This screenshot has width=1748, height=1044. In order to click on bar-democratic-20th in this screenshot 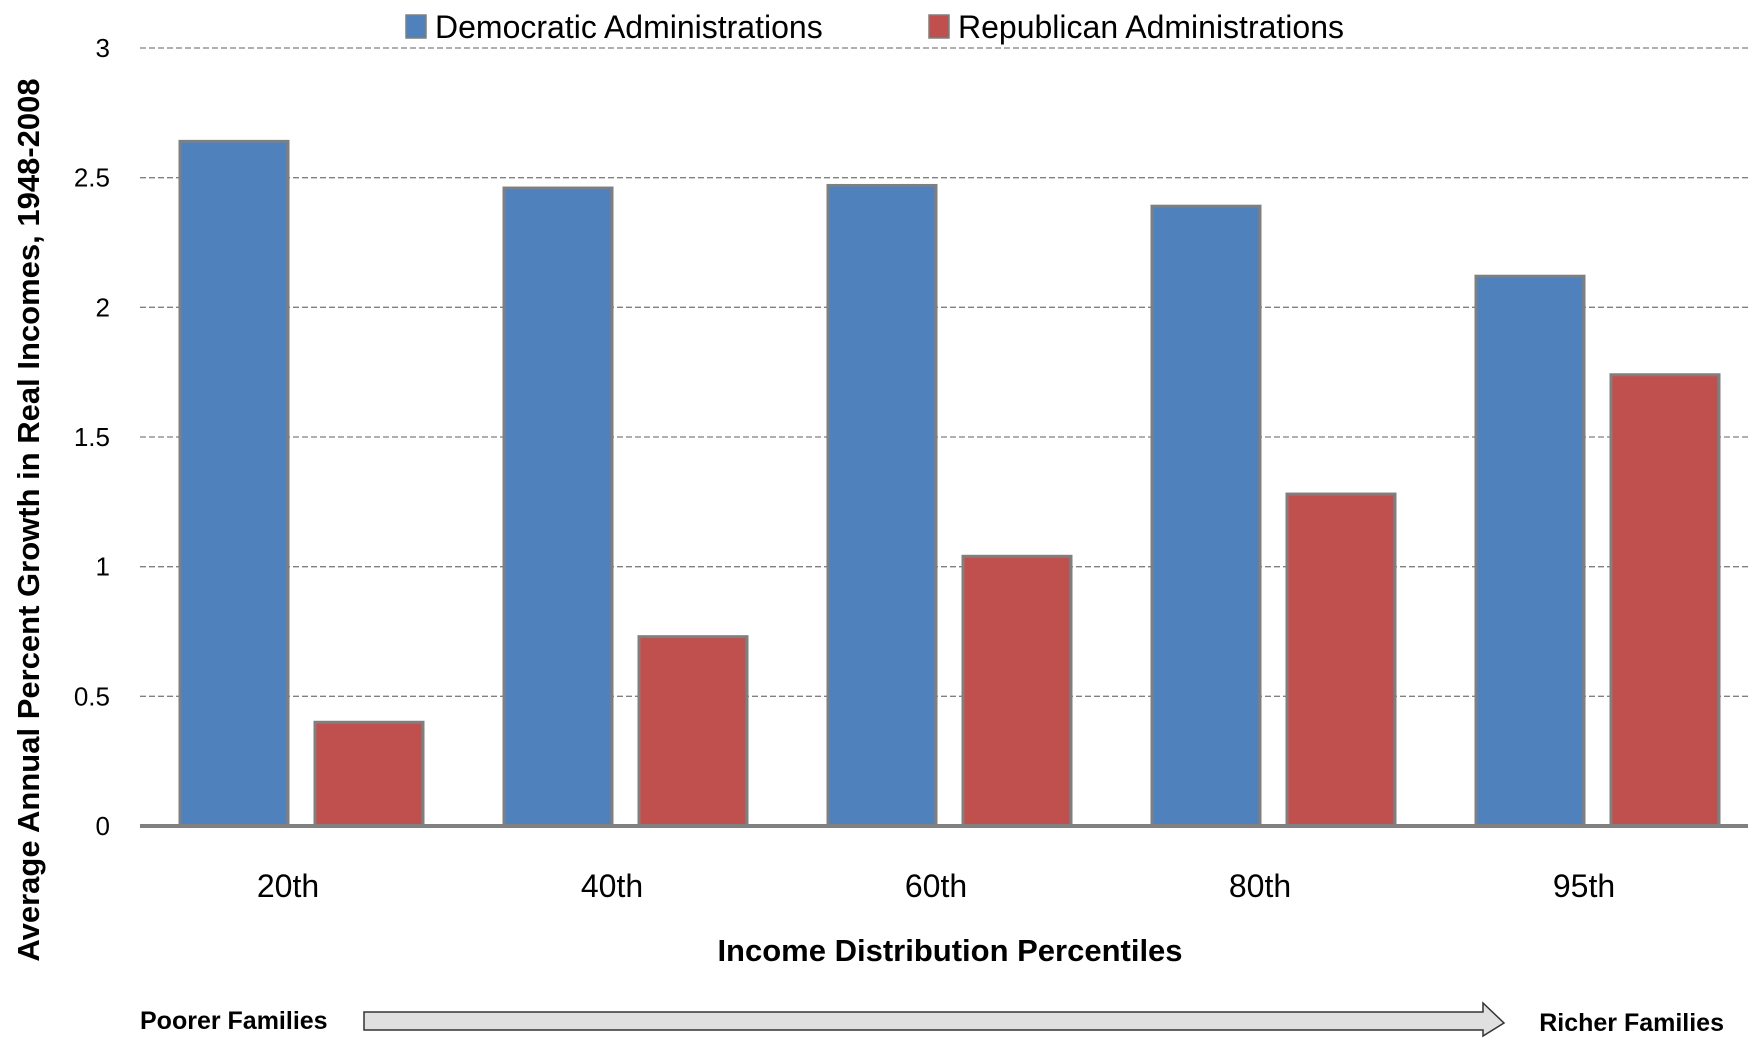, I will do `click(234, 483)`.